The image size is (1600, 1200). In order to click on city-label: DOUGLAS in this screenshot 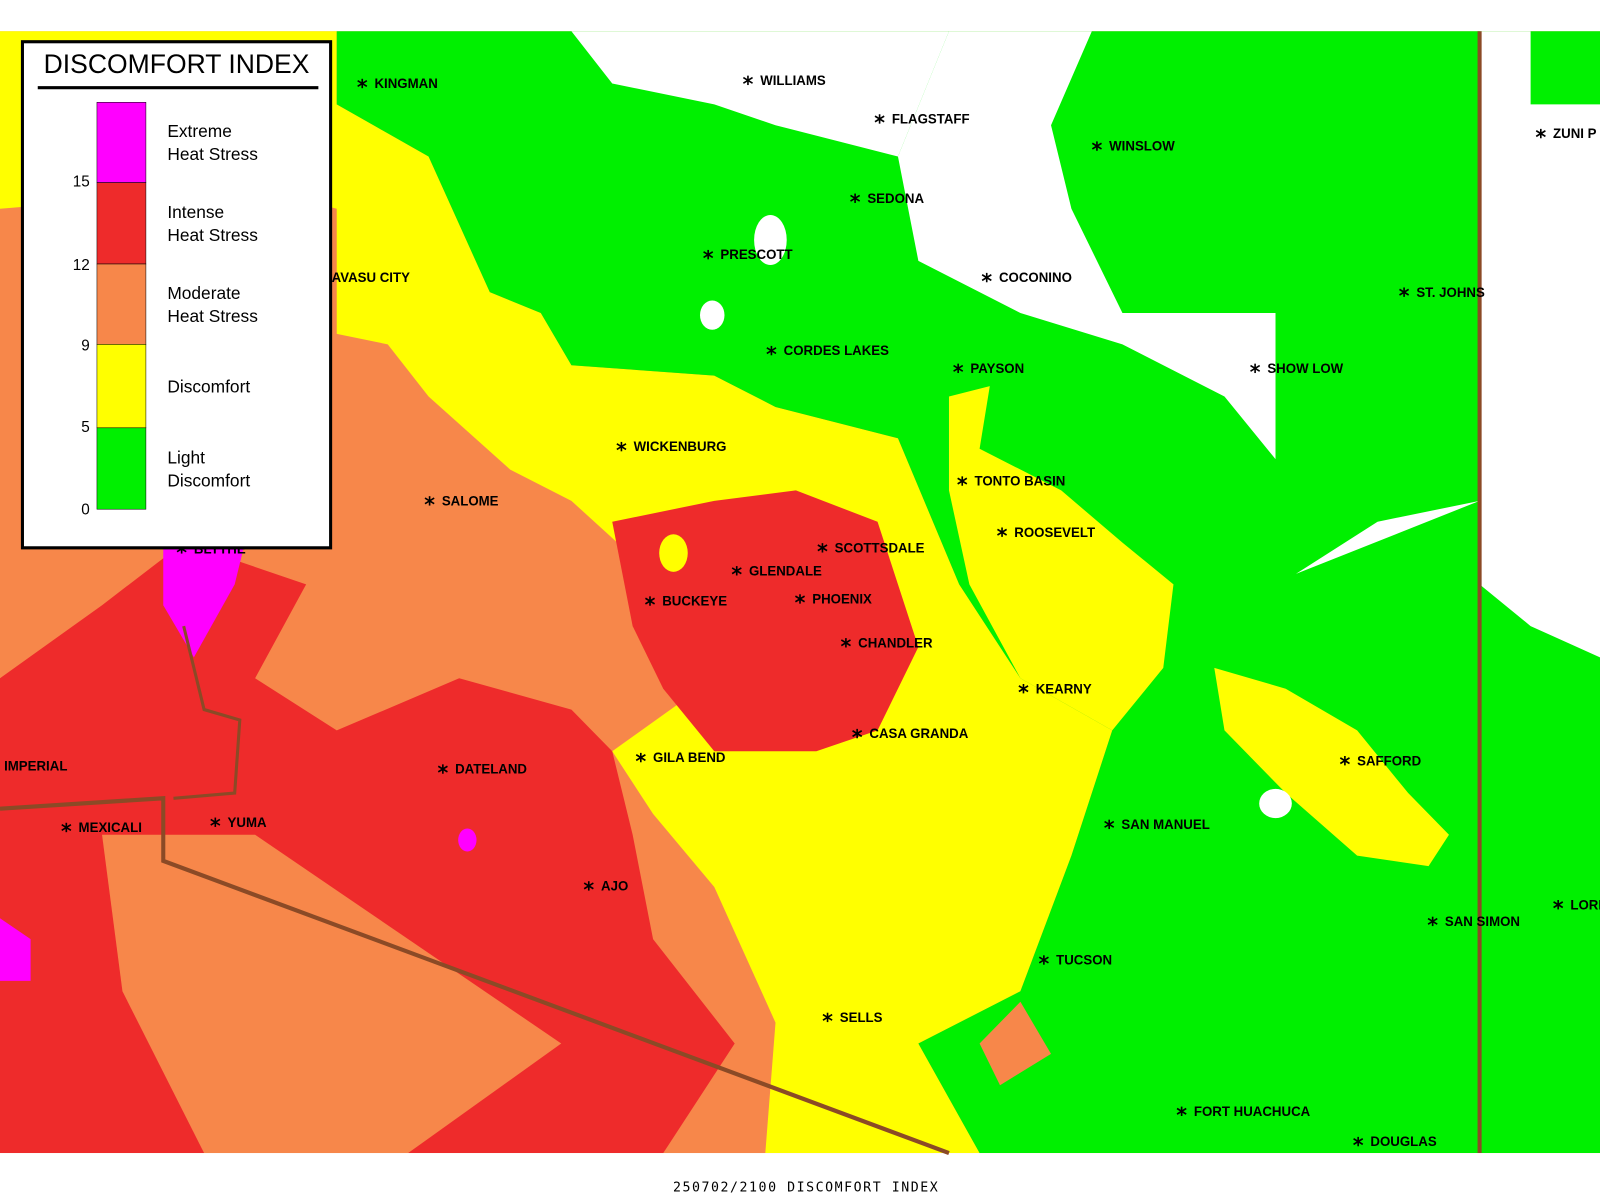, I will do `click(1403, 1141)`.